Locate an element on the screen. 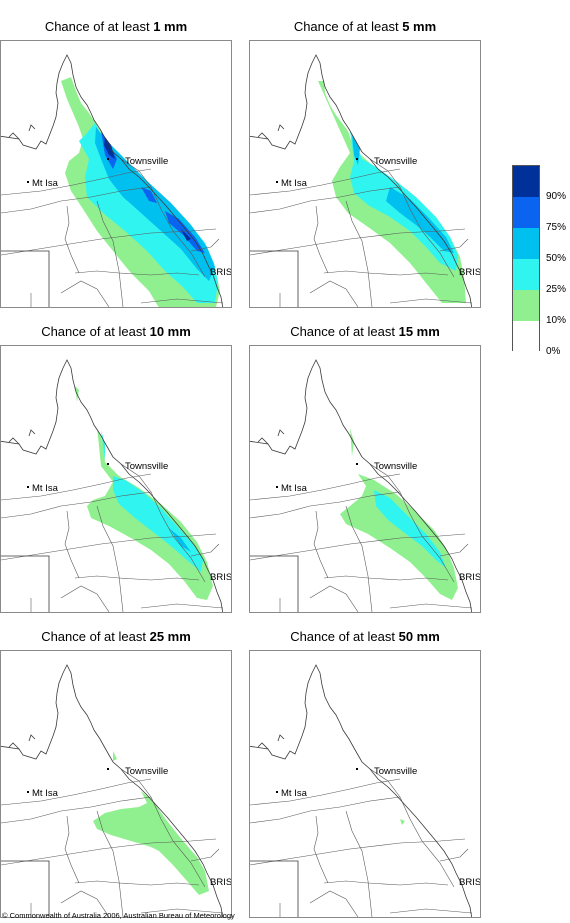 The height and width of the screenshot is (923, 570). rainfall-map-15mm: Townsville Mt Isa BRIS is located at coordinates (365, 479).